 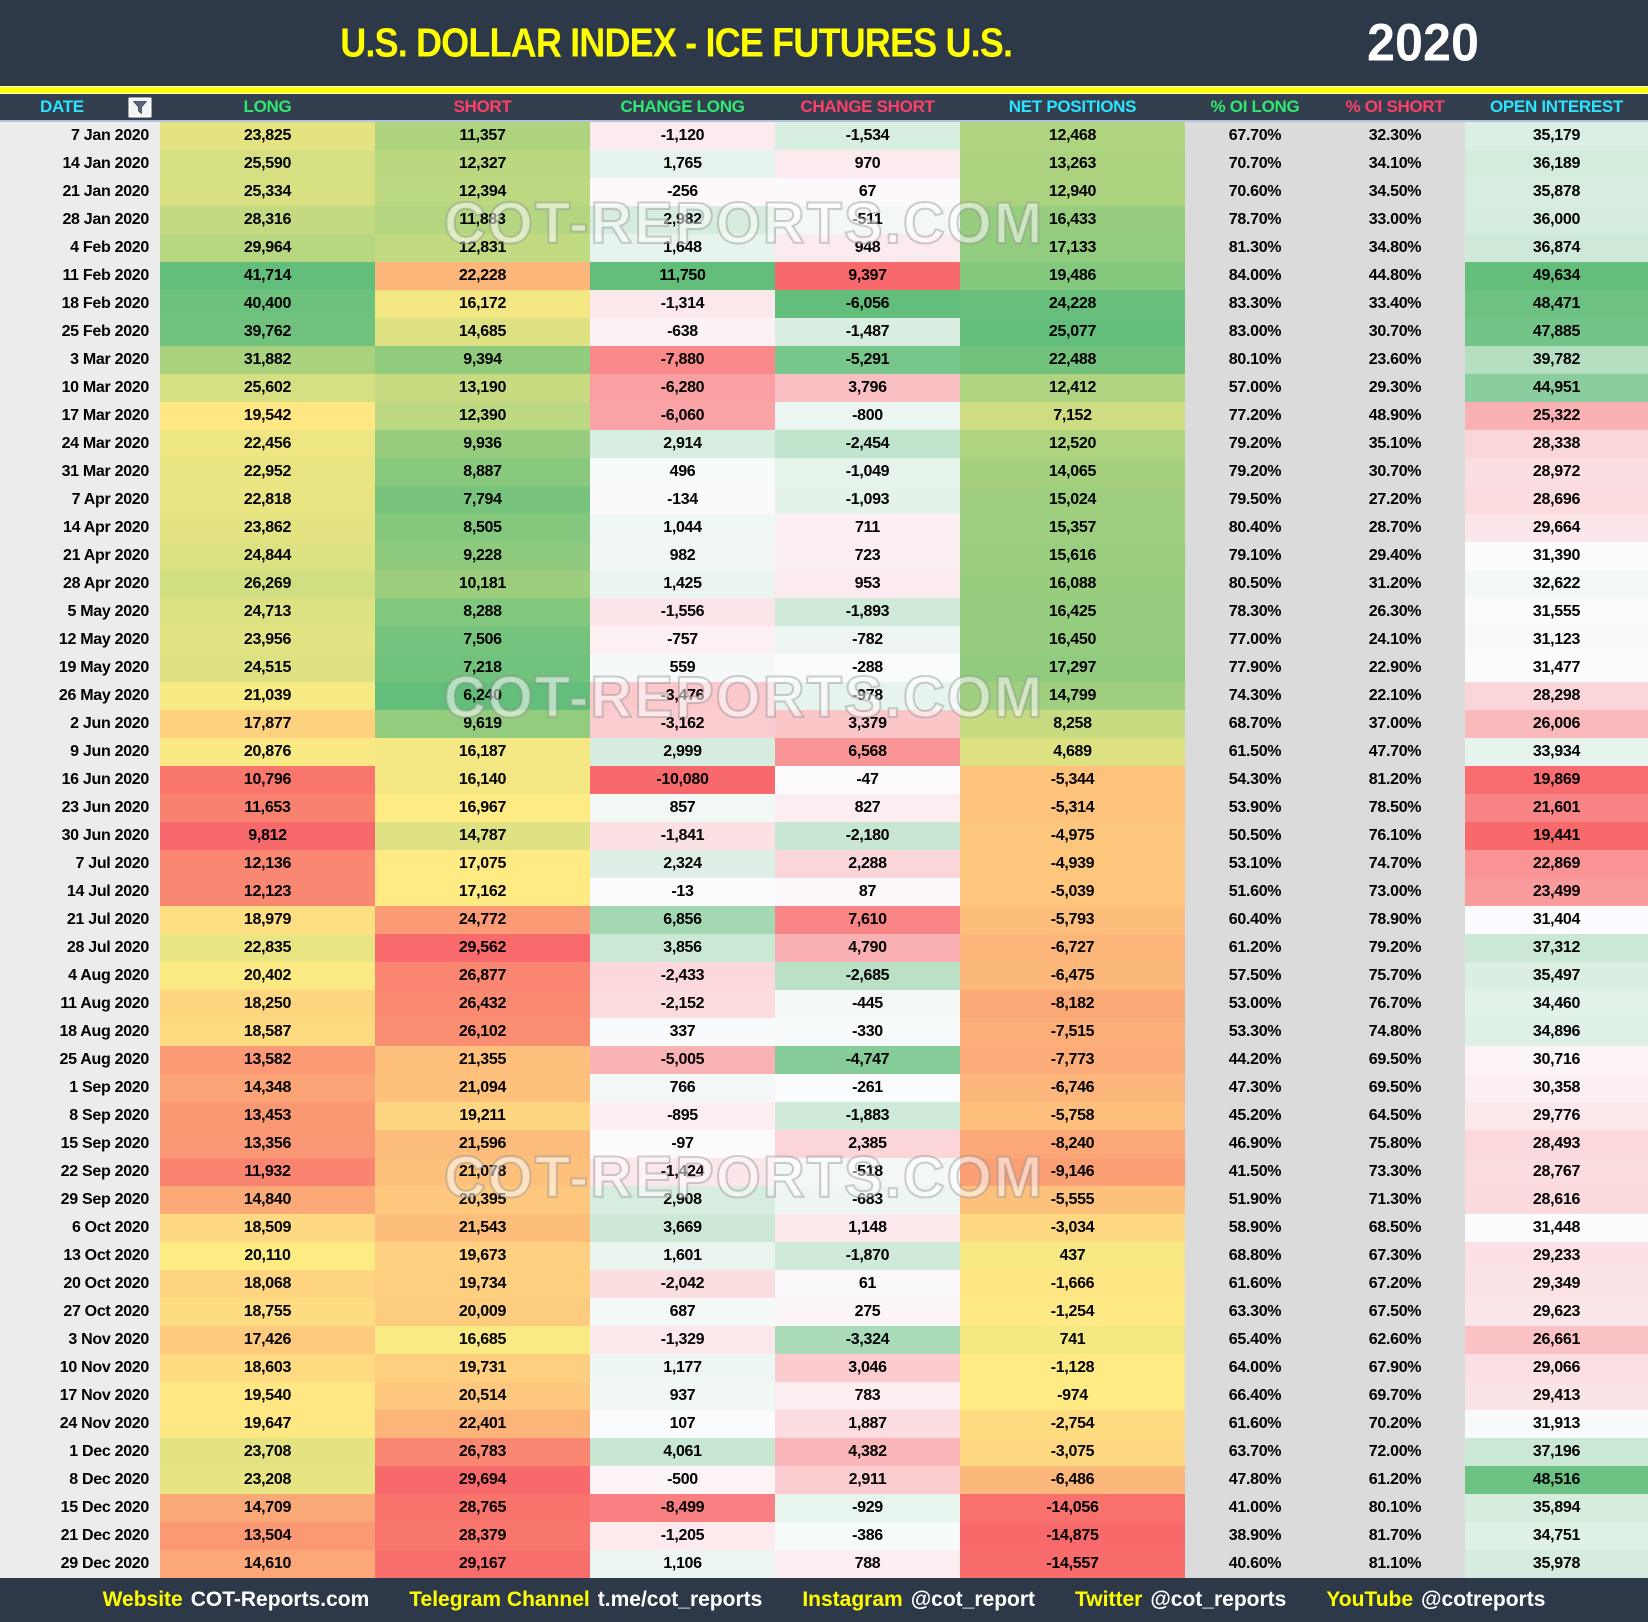 I want to click on short-cell: 8,887, so click(x=482, y=472).